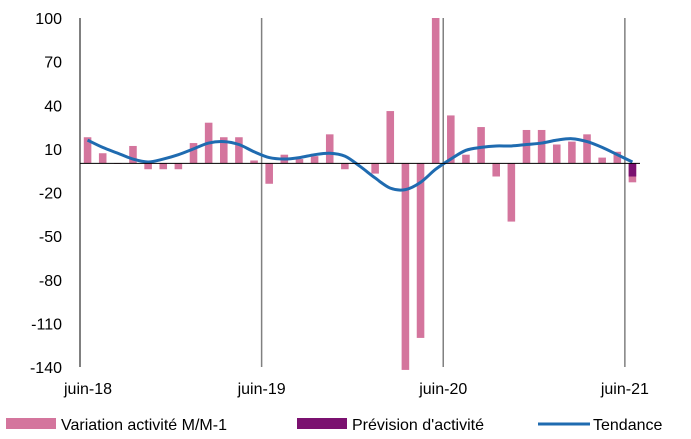  Describe the element at coordinates (624, 389) in the screenshot. I see `x-tick-label-3: juin-21` at that location.